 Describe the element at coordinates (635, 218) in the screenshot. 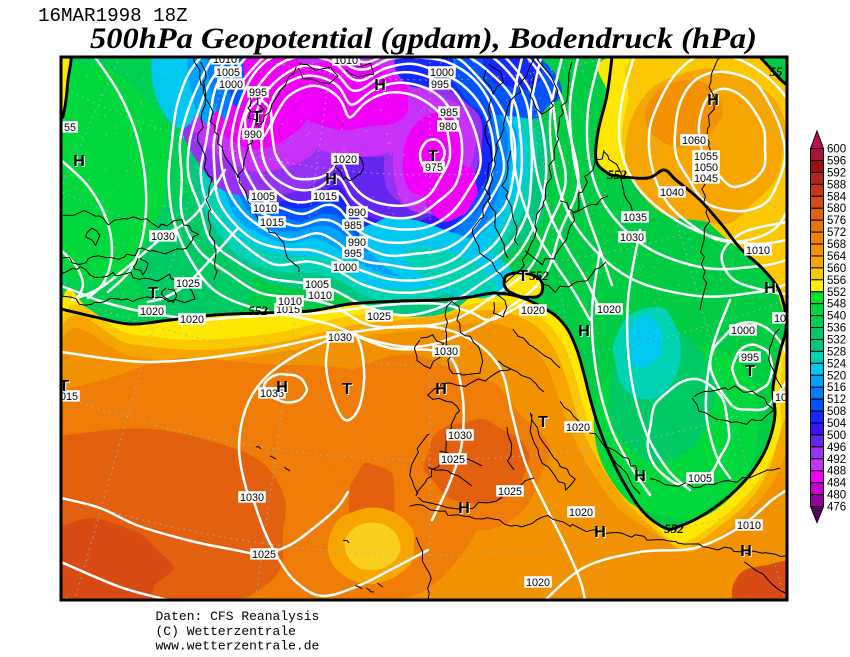

I see `svg-text: 1035` at that location.